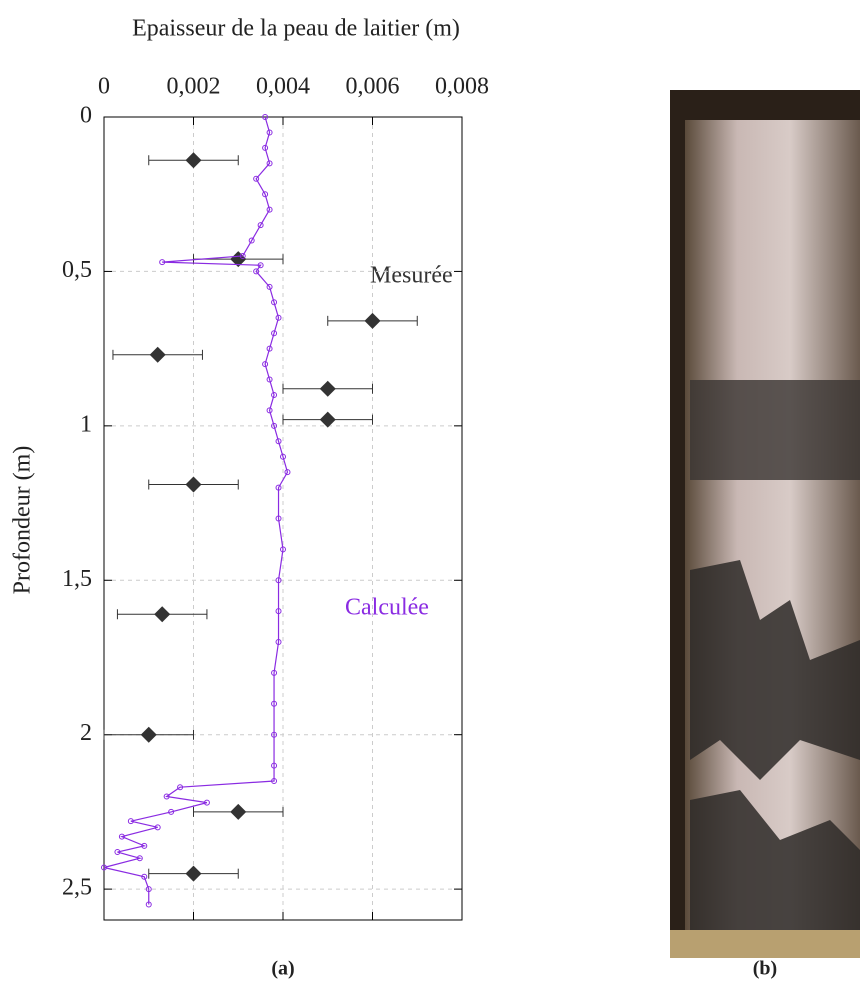 Image resolution: width=860 pixels, height=989 pixels. What do you see at coordinates (77, 270) in the screenshot?
I see `y-tick-label: 0,5` at bounding box center [77, 270].